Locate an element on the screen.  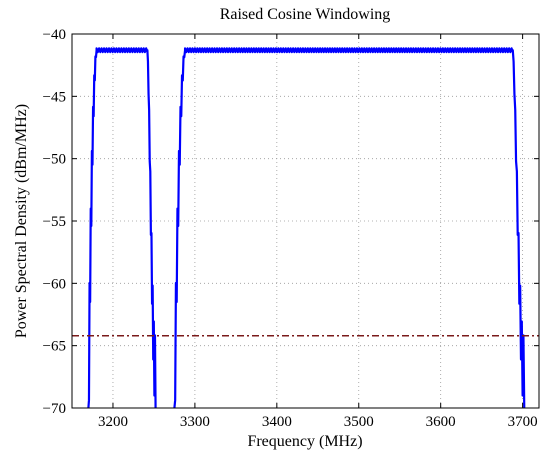
x-tick-label: 3600 is located at coordinates (441, 422).